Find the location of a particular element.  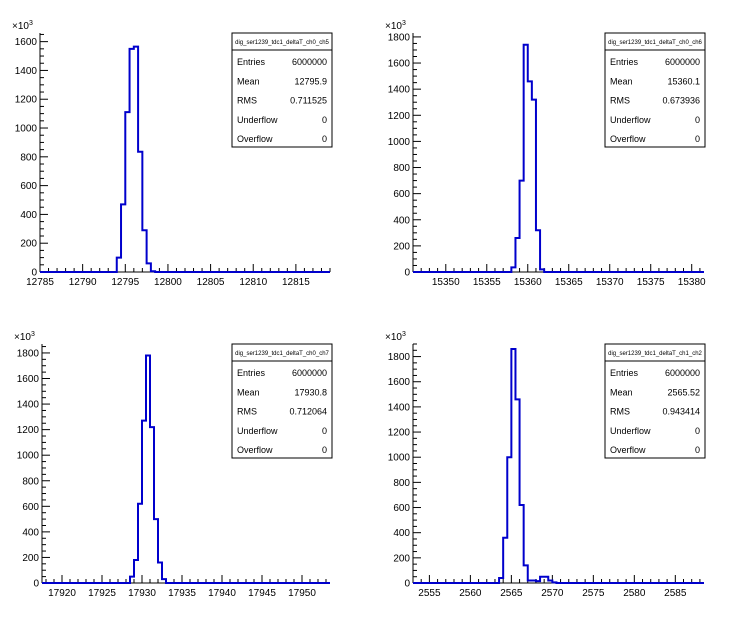

x-tick-label: 2570 is located at coordinates (552, 593).